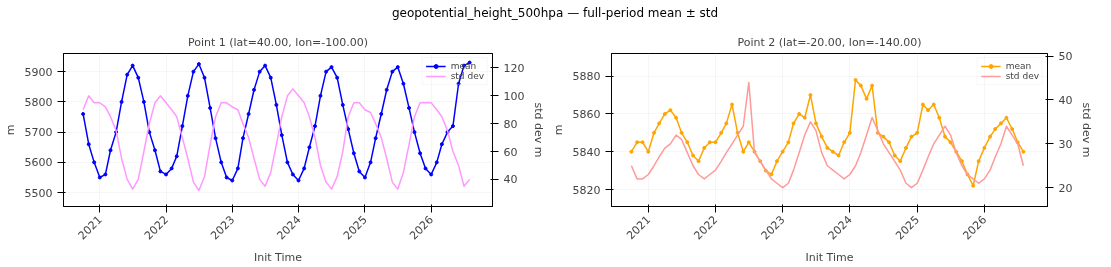 This screenshot has width=1111, height=267. Describe the element at coordinates (1065, 144) in the screenshot. I see `y2-tick-label: 30` at that location.